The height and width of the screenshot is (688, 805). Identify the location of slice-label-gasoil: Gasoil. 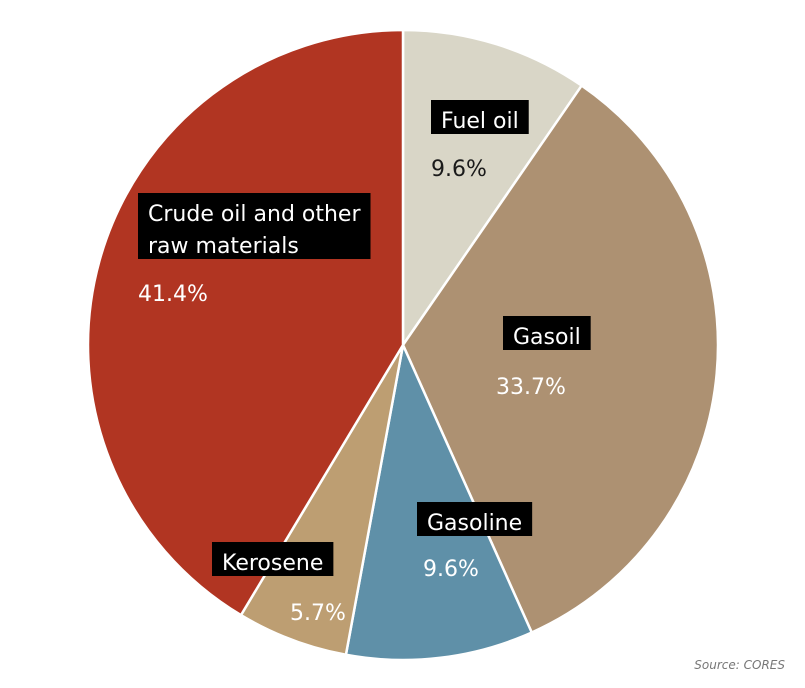
(547, 333).